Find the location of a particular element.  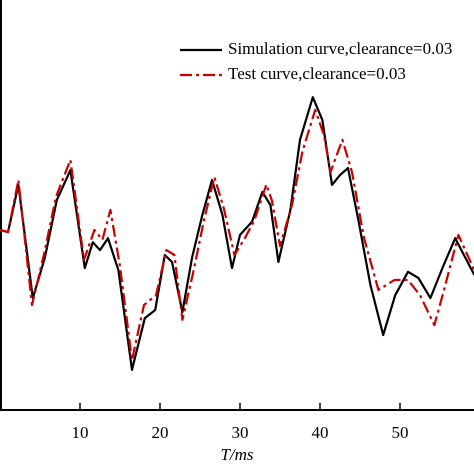

legend-label: Simulation curve,clearance=0.03 is located at coordinates (340, 48).